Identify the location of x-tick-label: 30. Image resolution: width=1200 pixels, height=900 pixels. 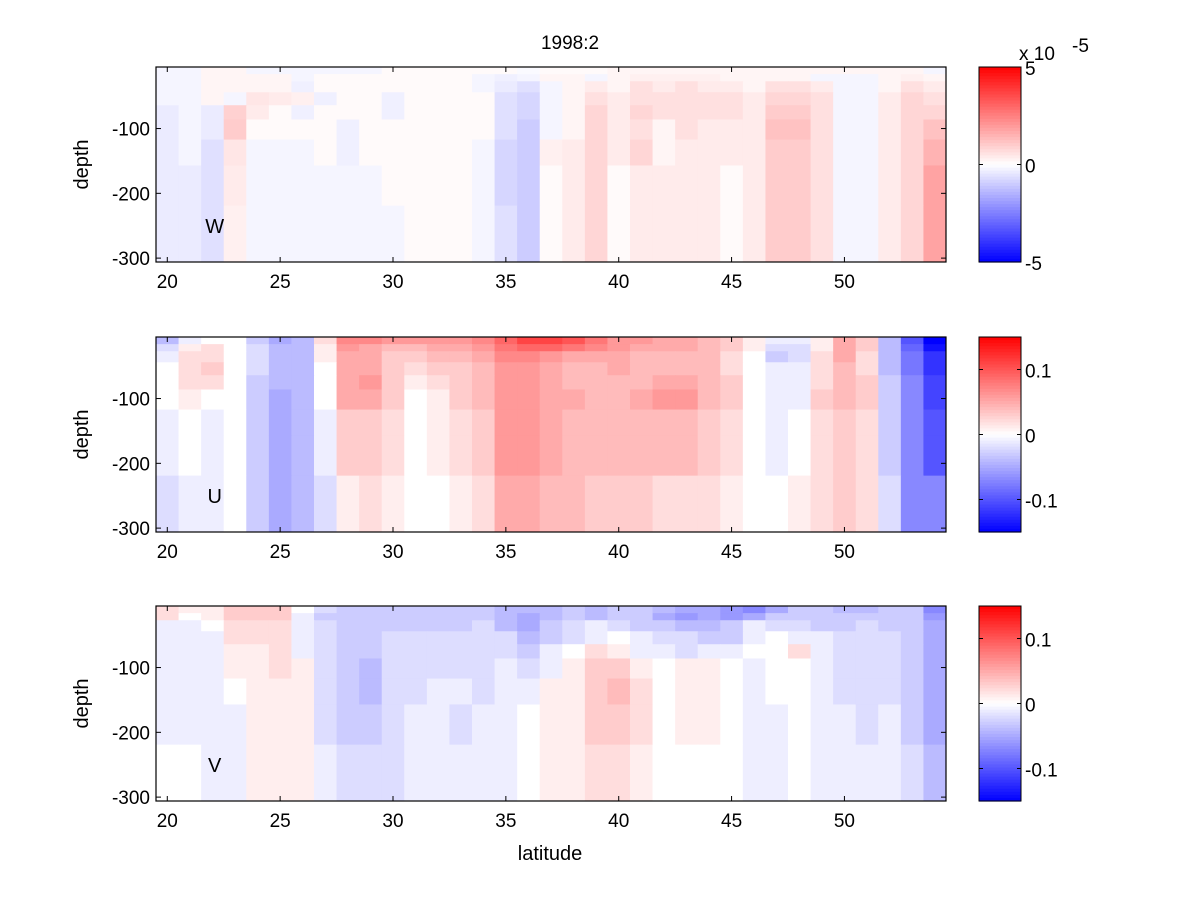
(392, 821).